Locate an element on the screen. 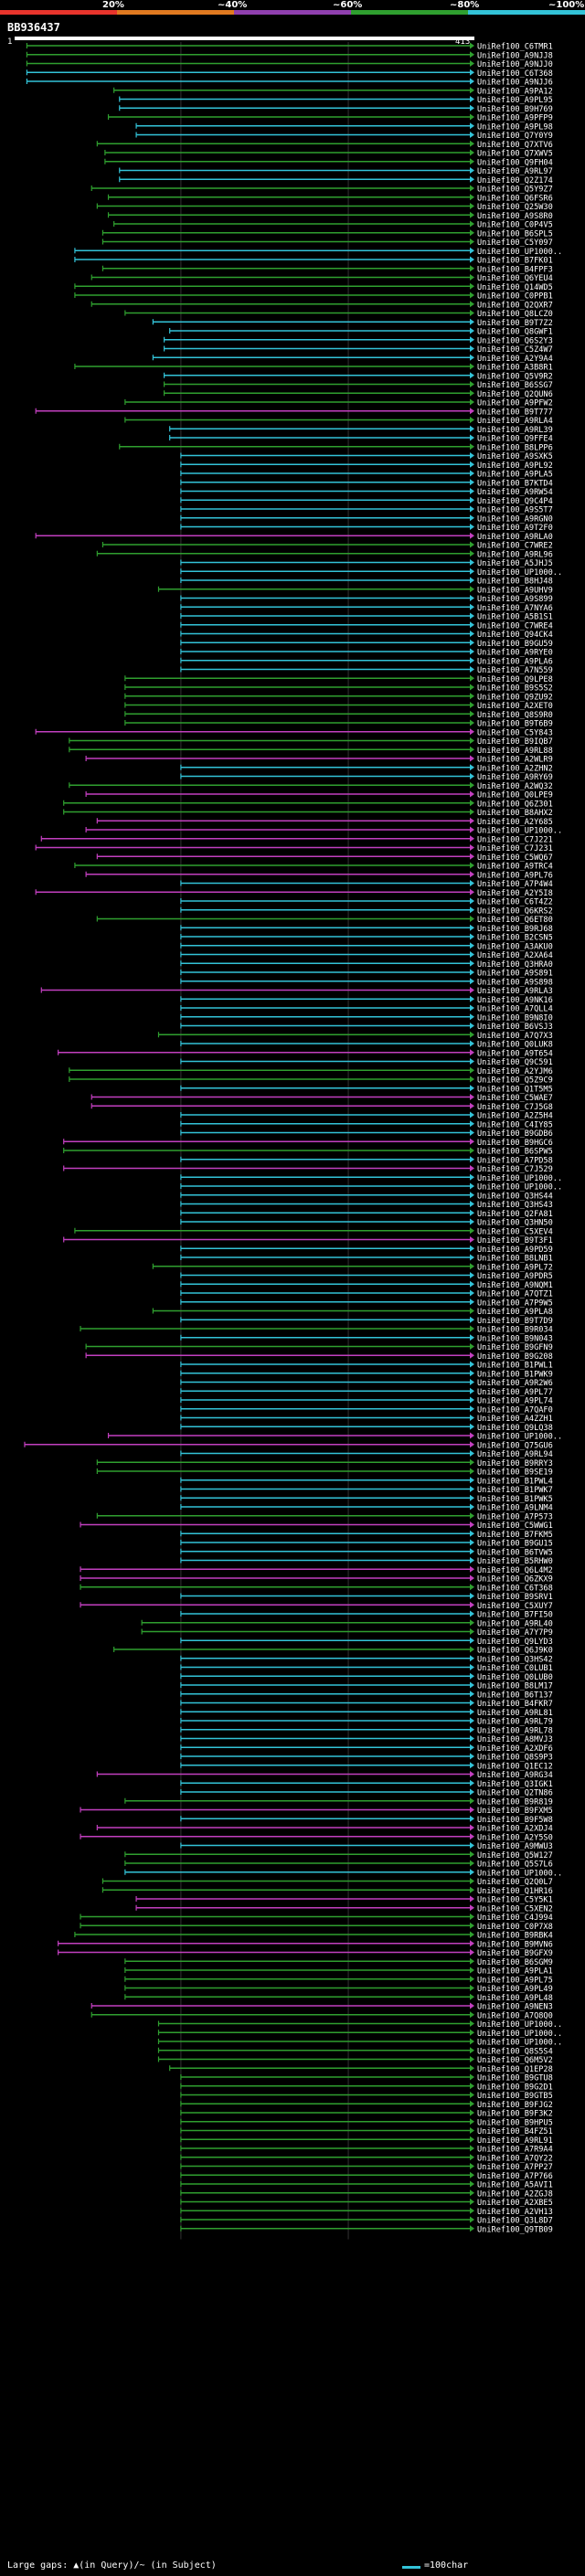  hit-row: UniRef100_A2XDJ4 is located at coordinates (325, 1829).